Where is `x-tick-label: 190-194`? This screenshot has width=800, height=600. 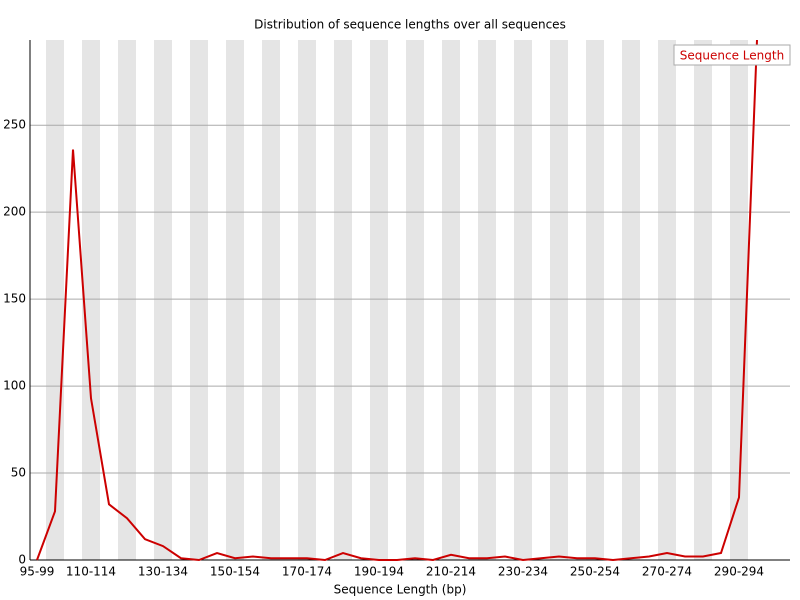 x-tick-label: 190-194 is located at coordinates (379, 572).